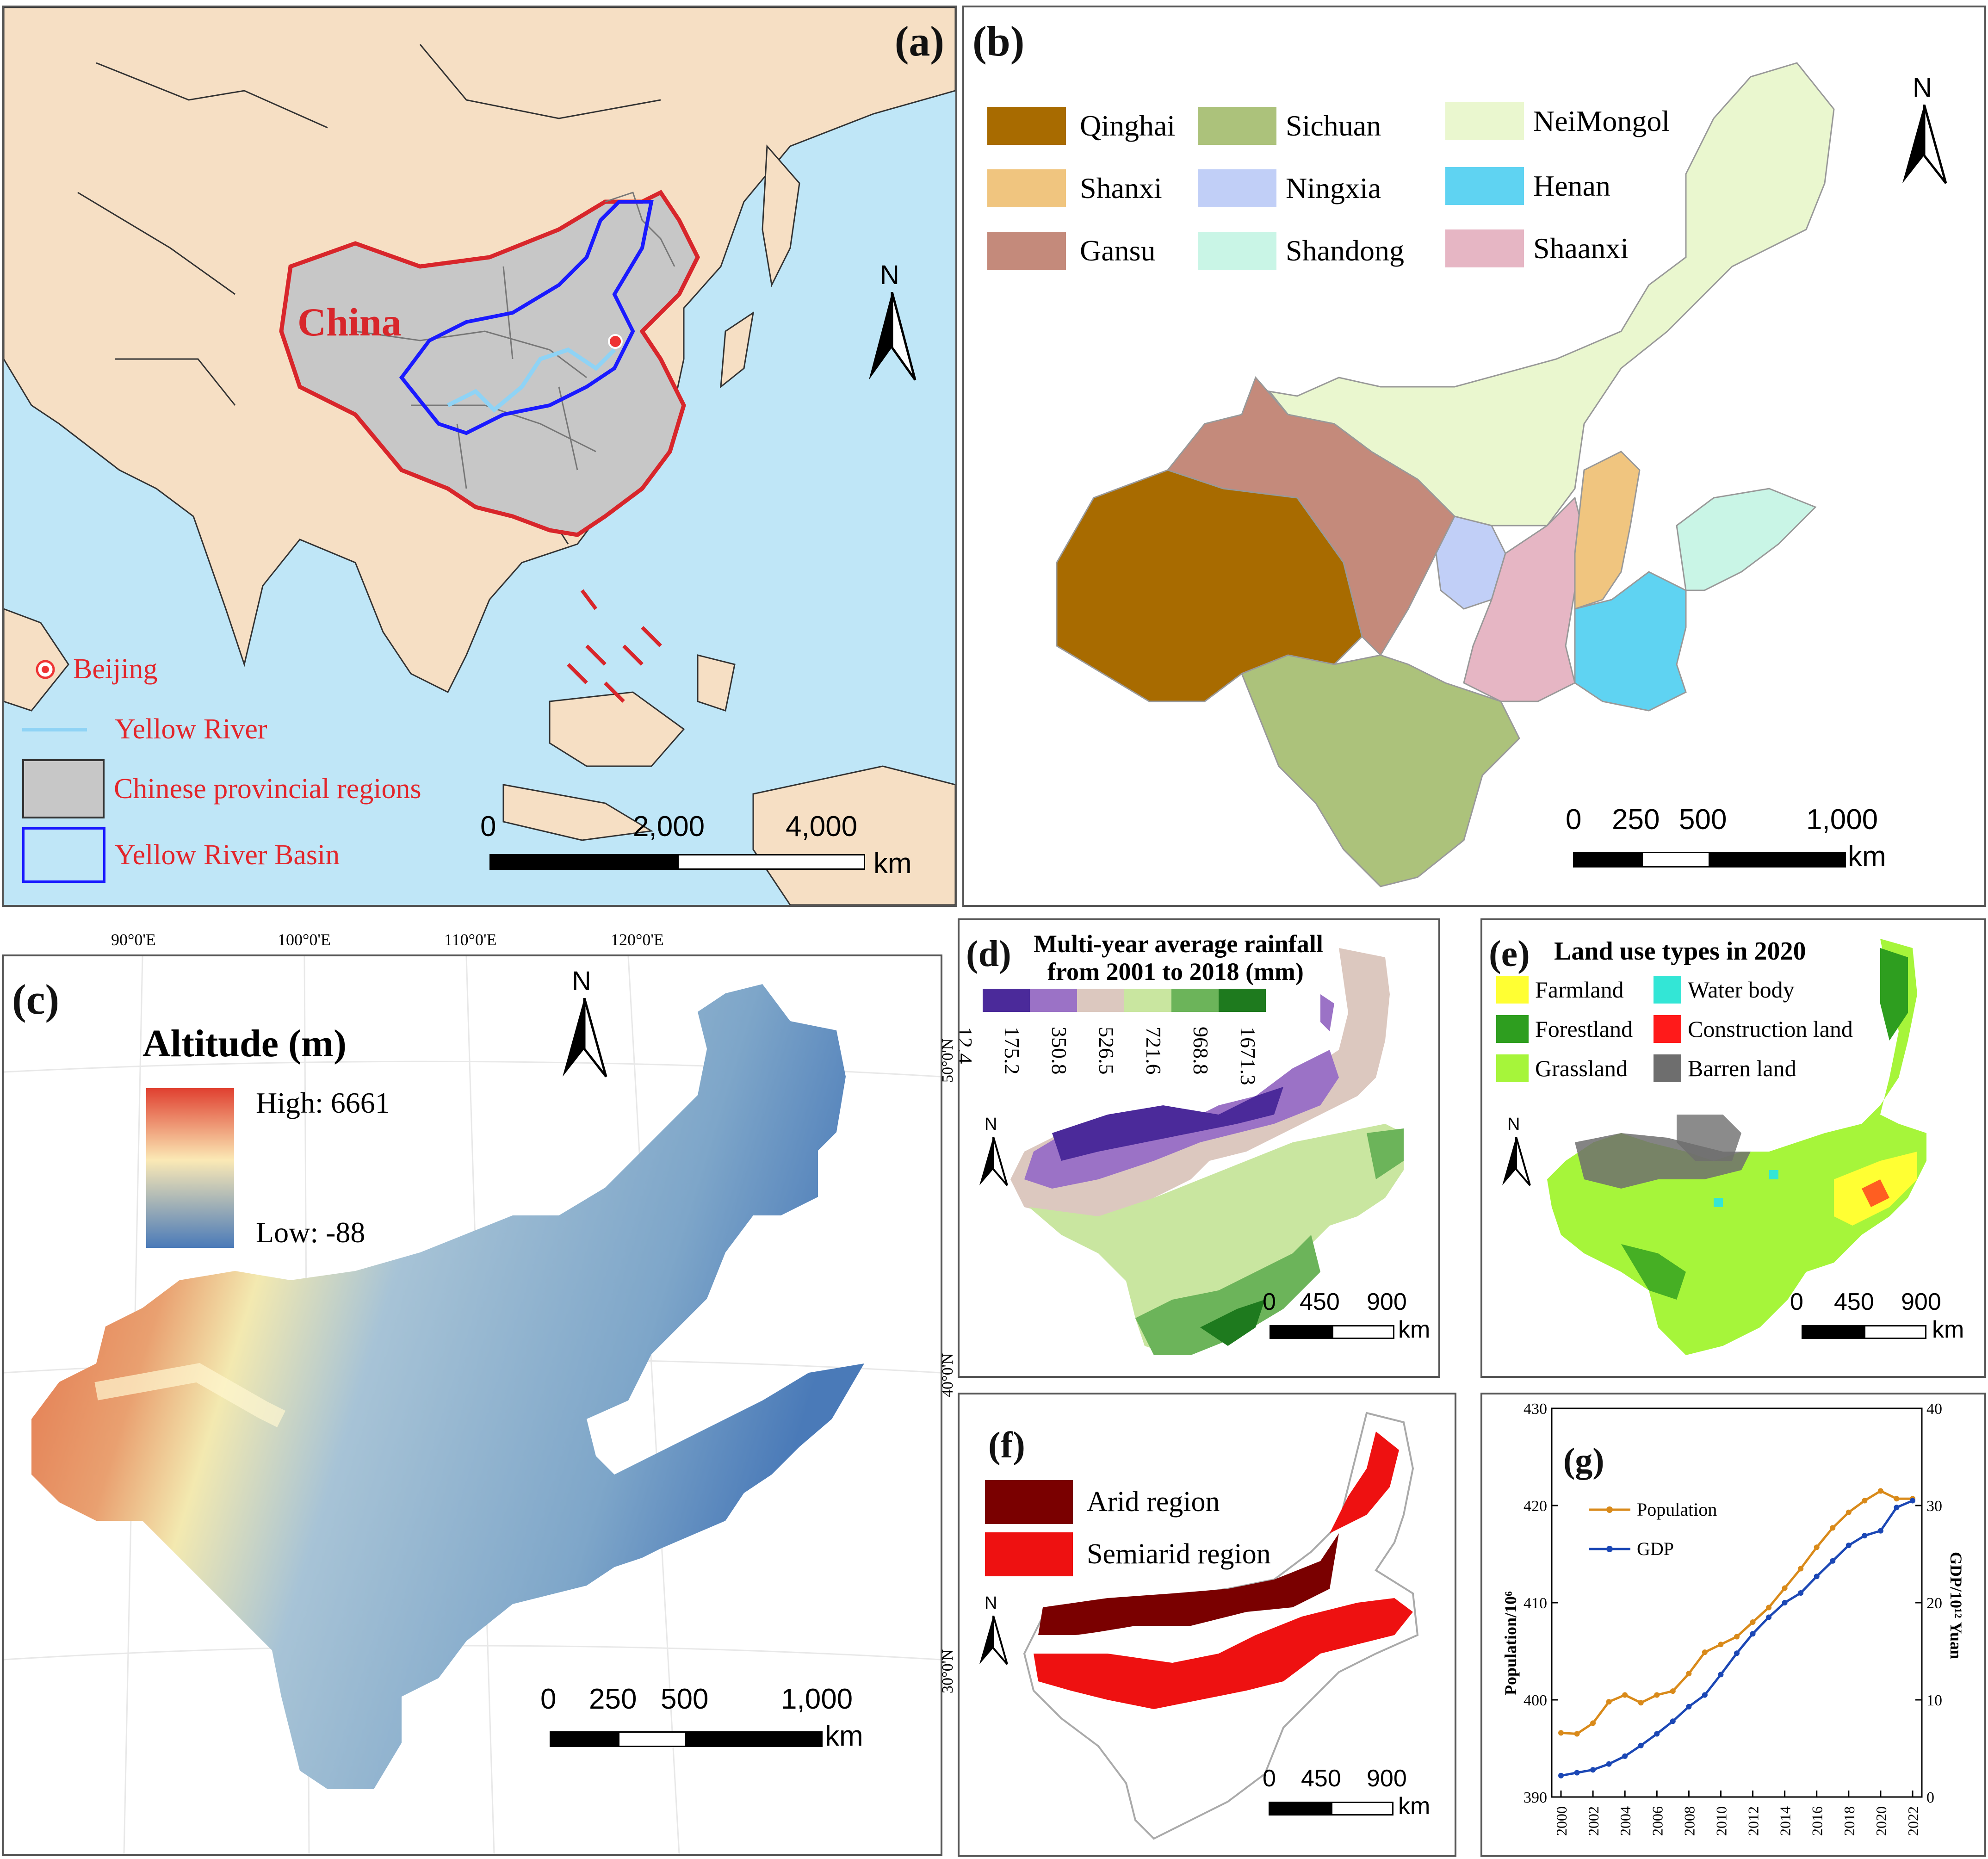 The image size is (1988, 1859). Describe the element at coordinates (1753, 1029) in the screenshot. I see `legend-construction: Construction land` at that location.